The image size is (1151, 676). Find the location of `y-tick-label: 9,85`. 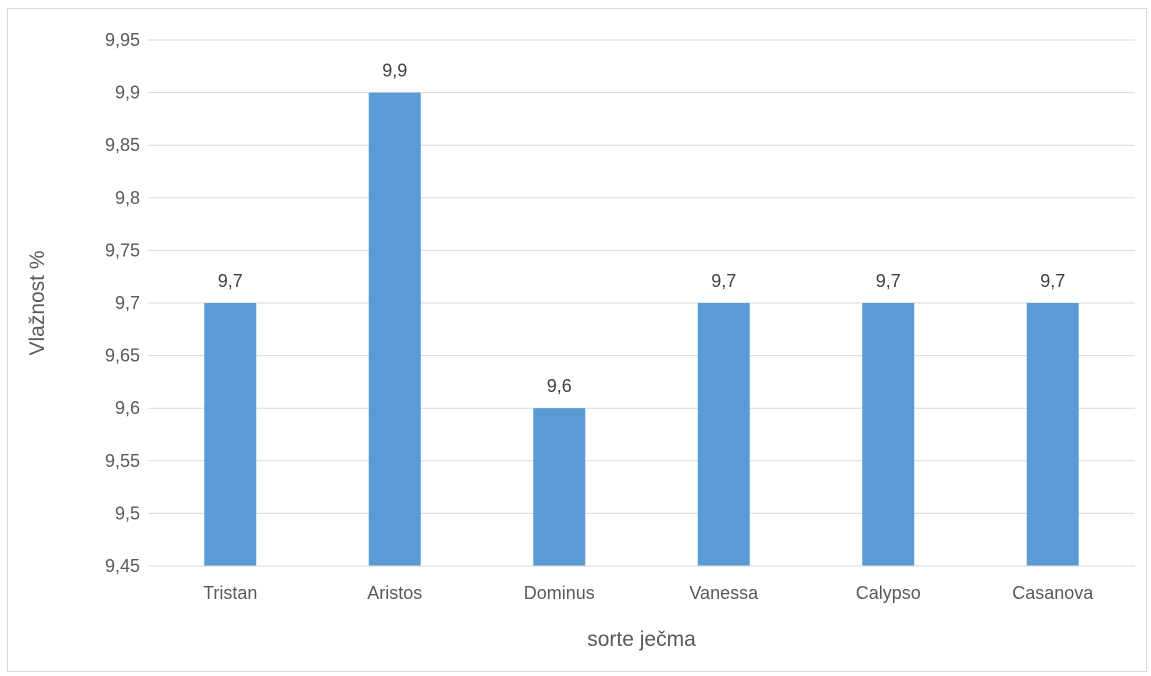

y-tick-label: 9,85 is located at coordinates (122, 145).